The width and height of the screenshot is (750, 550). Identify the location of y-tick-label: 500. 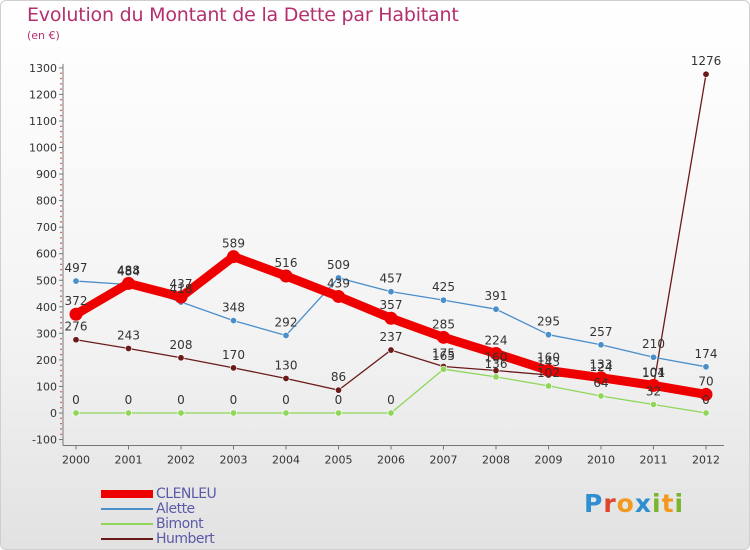
(46, 280).